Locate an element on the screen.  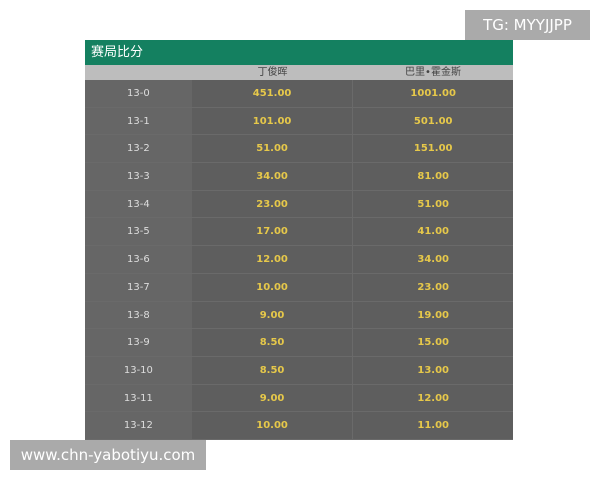
table-row: 13-5 17.00 41.00 is located at coordinates (299, 232).